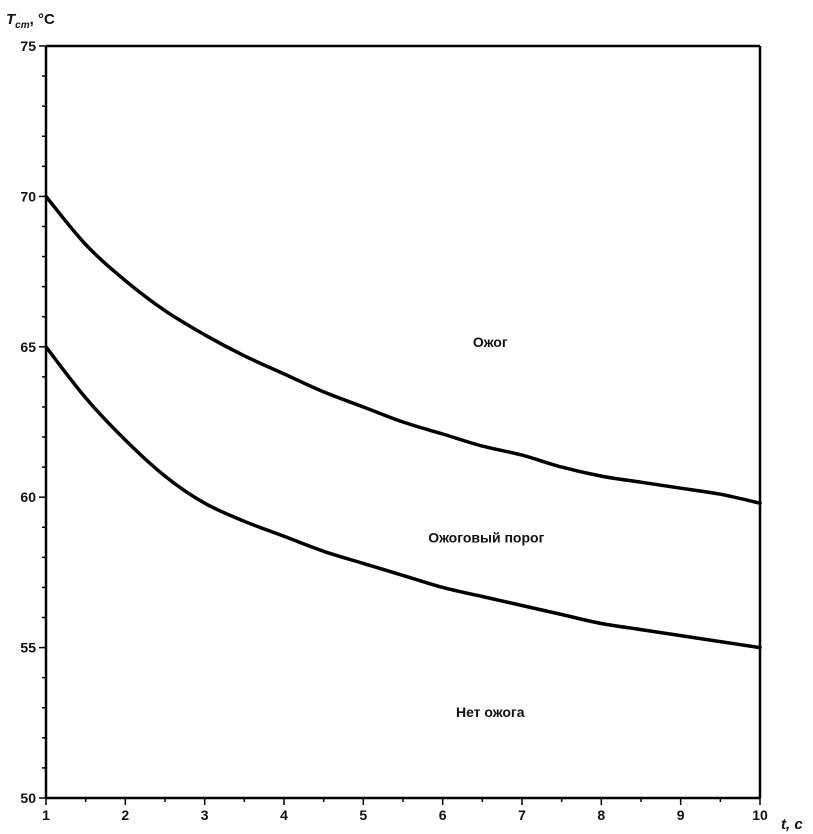 The width and height of the screenshot is (813, 834). Describe the element at coordinates (490, 342) in the screenshot. I see `region-label: Ожог` at that location.